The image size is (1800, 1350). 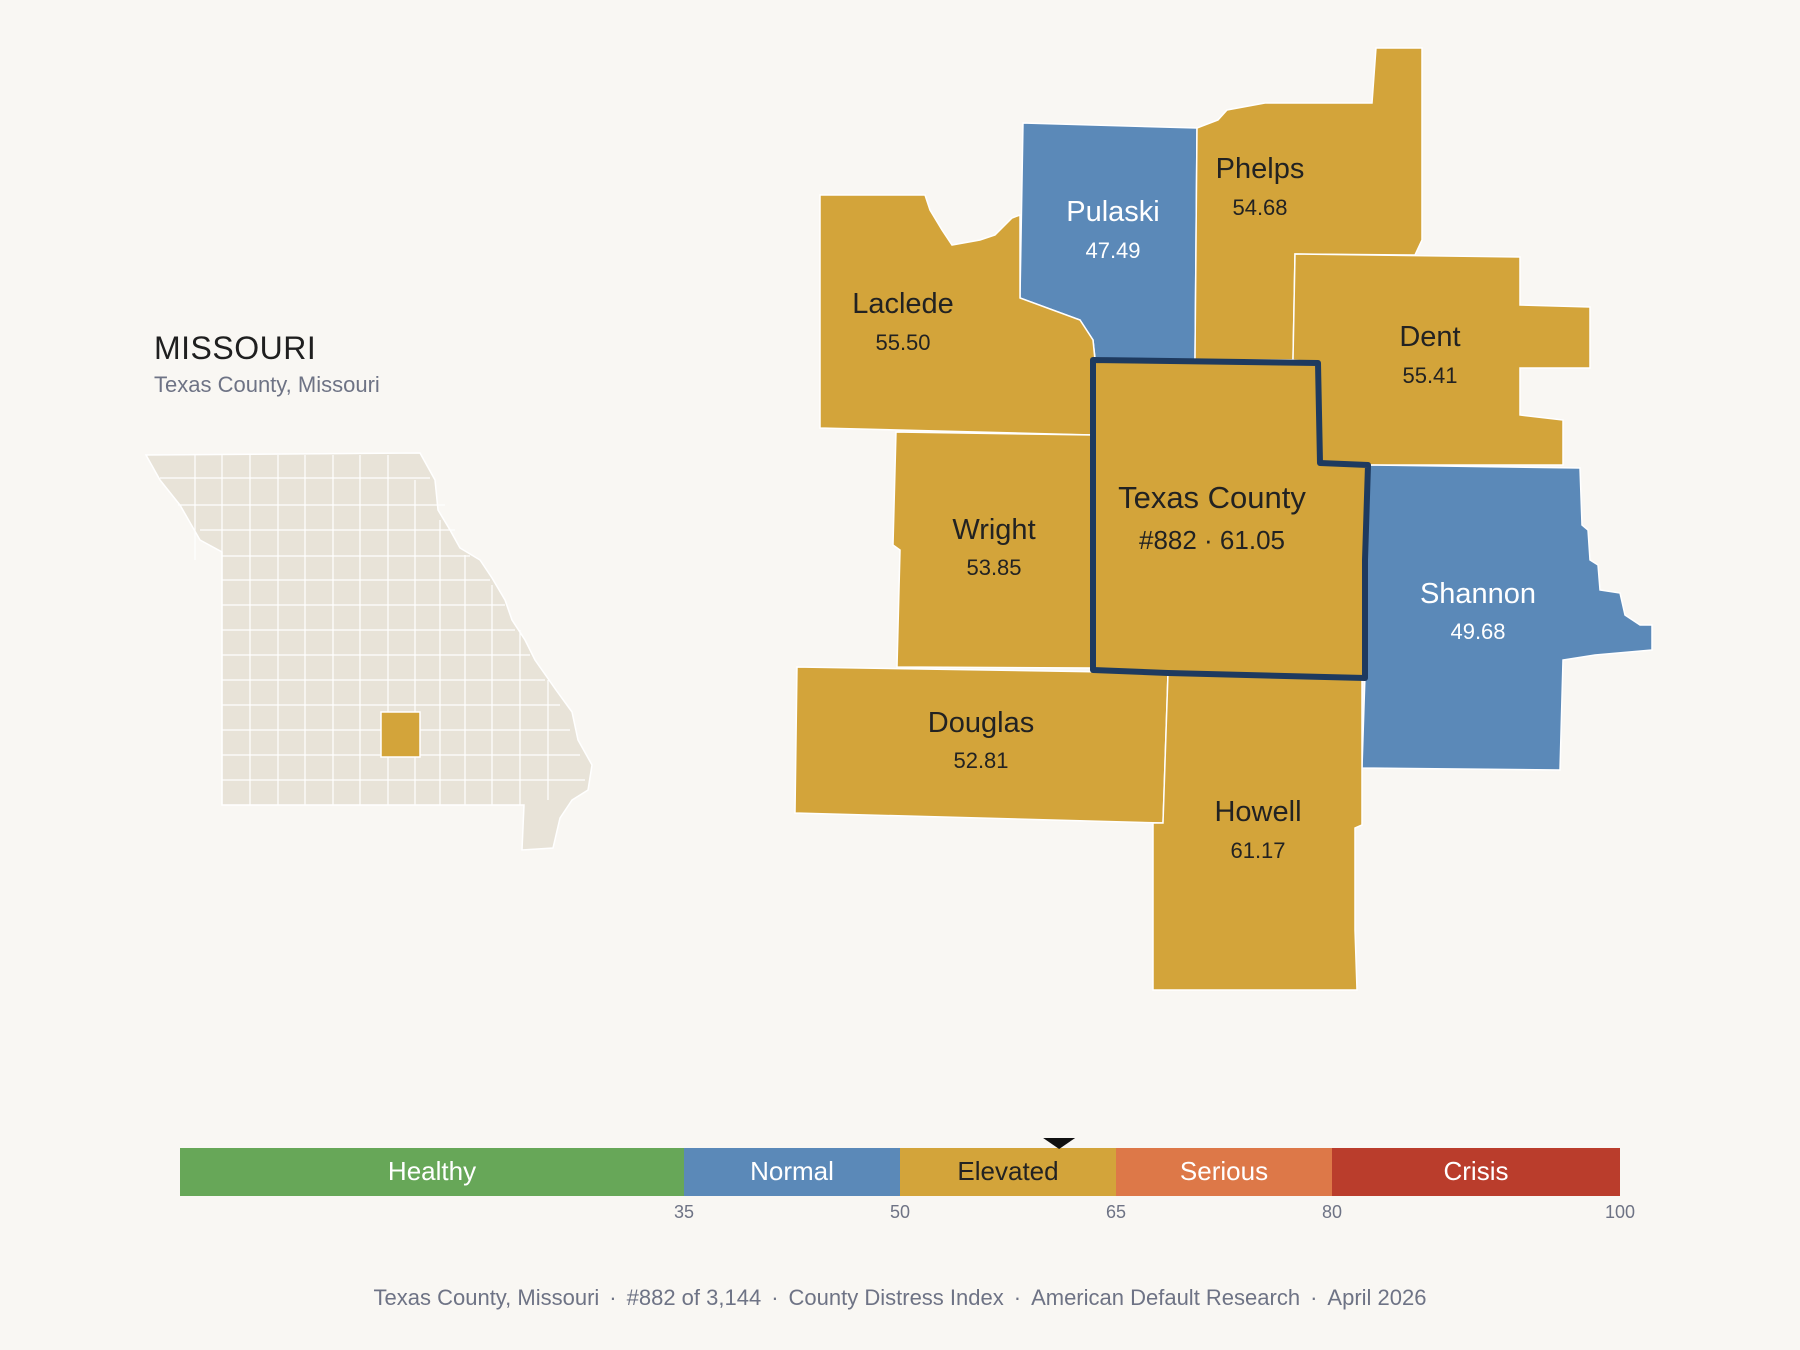 What do you see at coordinates (1332, 1212) in the screenshot?
I see `scale-tick-label: 80` at bounding box center [1332, 1212].